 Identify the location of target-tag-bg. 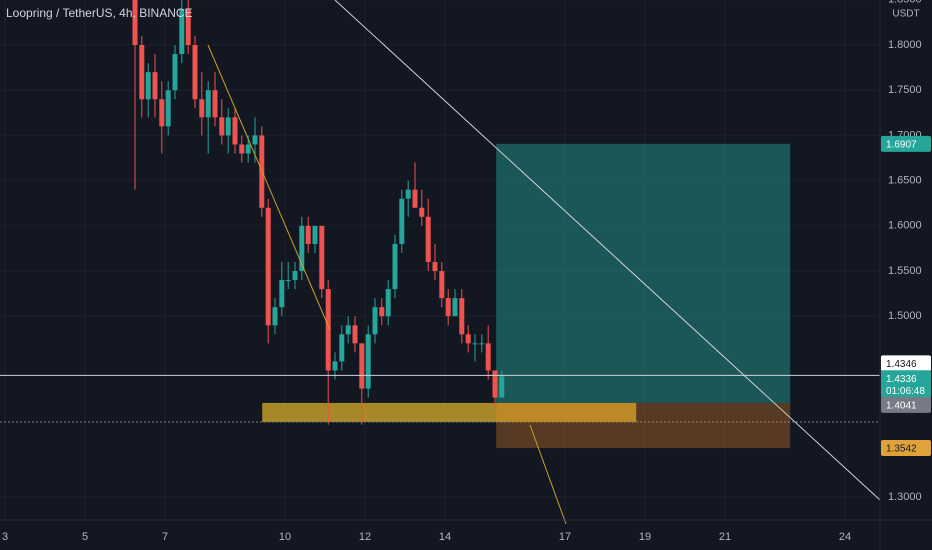
(906, 143).